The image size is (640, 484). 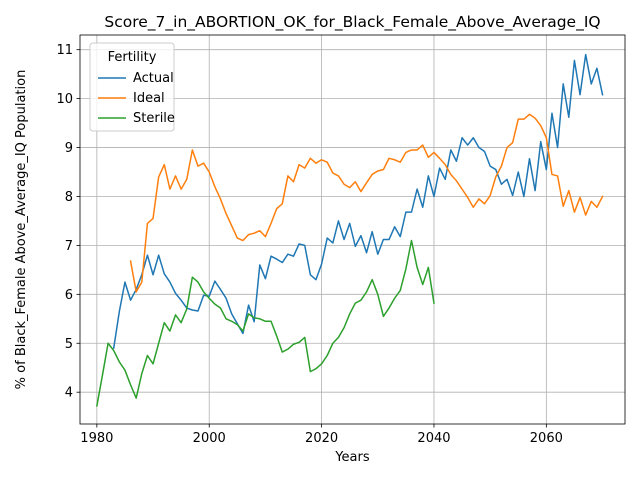 What do you see at coordinates (546, 438) in the screenshot?
I see `x-tick-label: 2060` at bounding box center [546, 438].